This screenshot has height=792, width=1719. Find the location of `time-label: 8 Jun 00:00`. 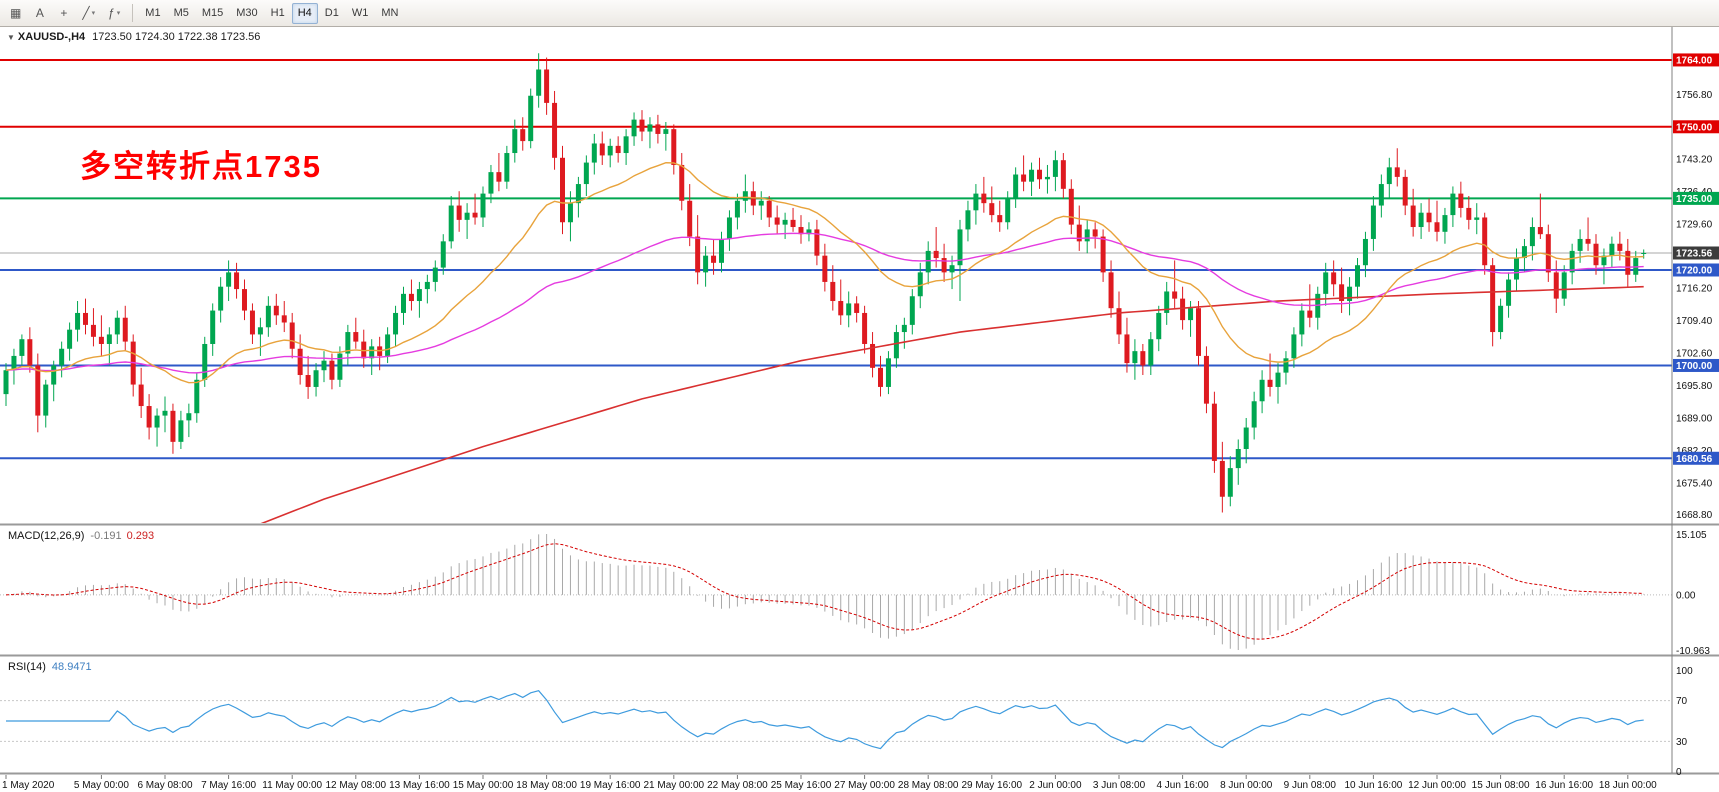

time-label: 8 Jun 00:00 is located at coordinates (1246, 785).